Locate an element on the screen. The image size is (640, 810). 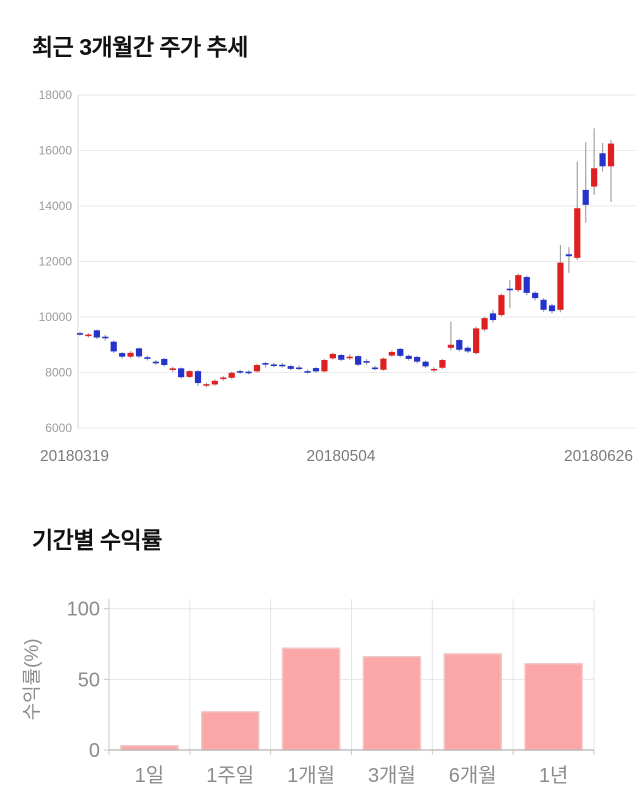
y-axis-label: 수익률(%) is located at coordinates (32, 679).